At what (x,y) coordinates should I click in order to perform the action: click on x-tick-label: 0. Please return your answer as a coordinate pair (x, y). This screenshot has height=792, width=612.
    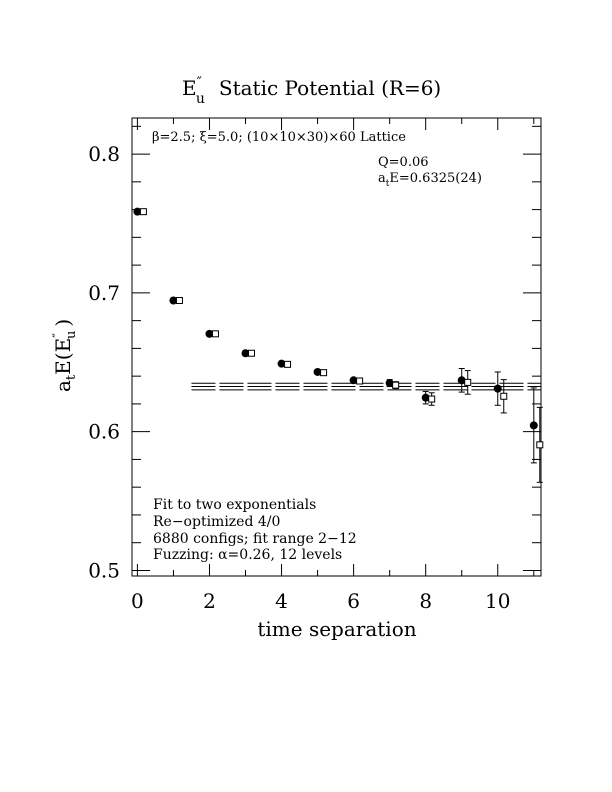
    Looking at the image, I should click on (137, 601).